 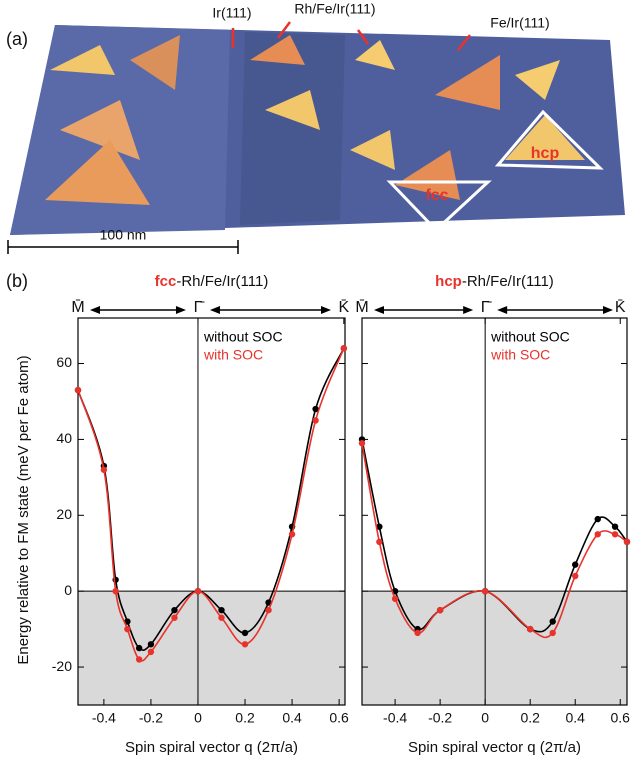 What do you see at coordinates (334, 9) in the screenshot?
I see `annotation: Rh/Fe/Ir(111)` at bounding box center [334, 9].